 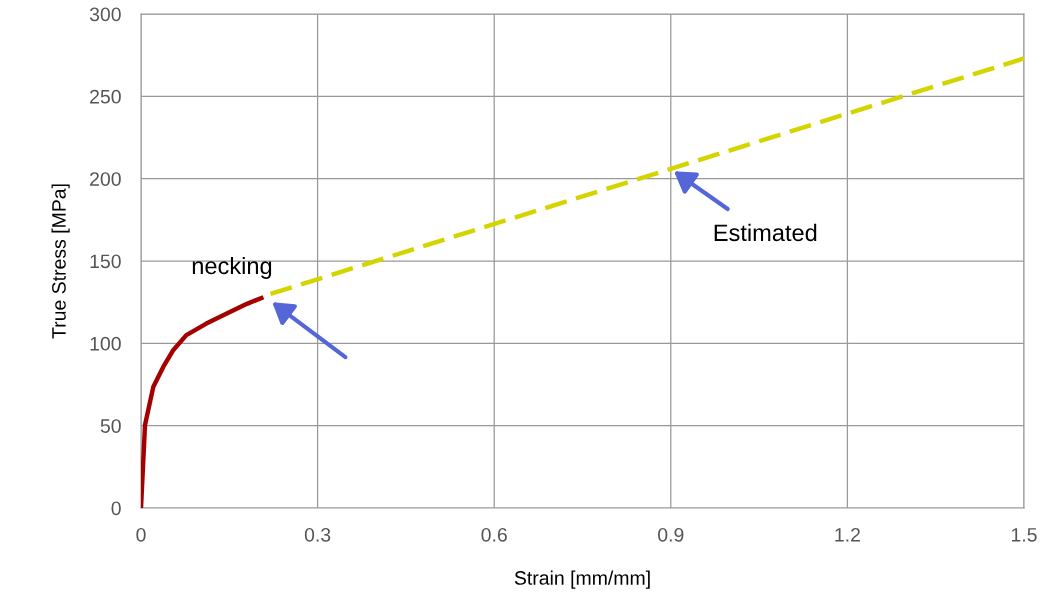 I want to click on annotation: necking, so click(x=232, y=267).